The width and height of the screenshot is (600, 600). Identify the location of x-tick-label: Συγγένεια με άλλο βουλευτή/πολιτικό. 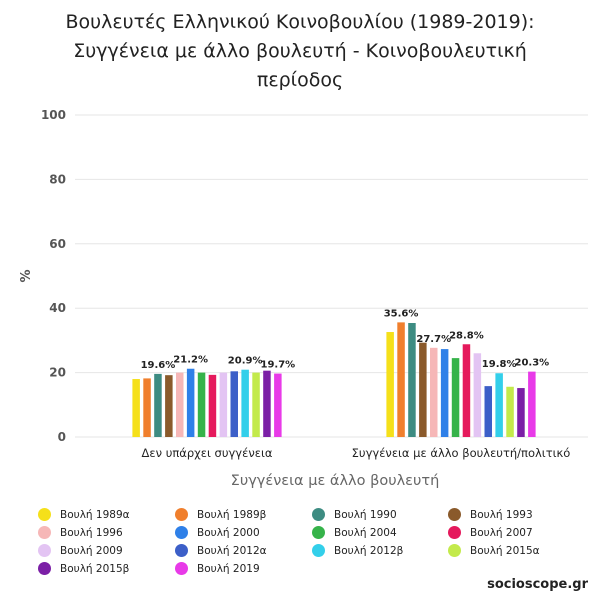
(461, 453).